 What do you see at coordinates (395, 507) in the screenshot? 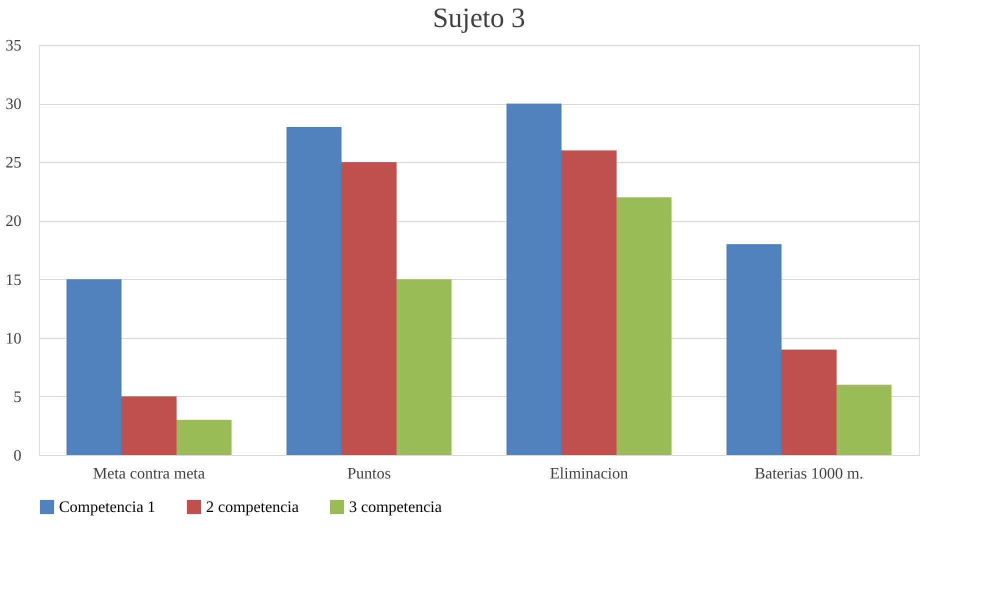
I see `legend-label: 3 competencia` at bounding box center [395, 507].